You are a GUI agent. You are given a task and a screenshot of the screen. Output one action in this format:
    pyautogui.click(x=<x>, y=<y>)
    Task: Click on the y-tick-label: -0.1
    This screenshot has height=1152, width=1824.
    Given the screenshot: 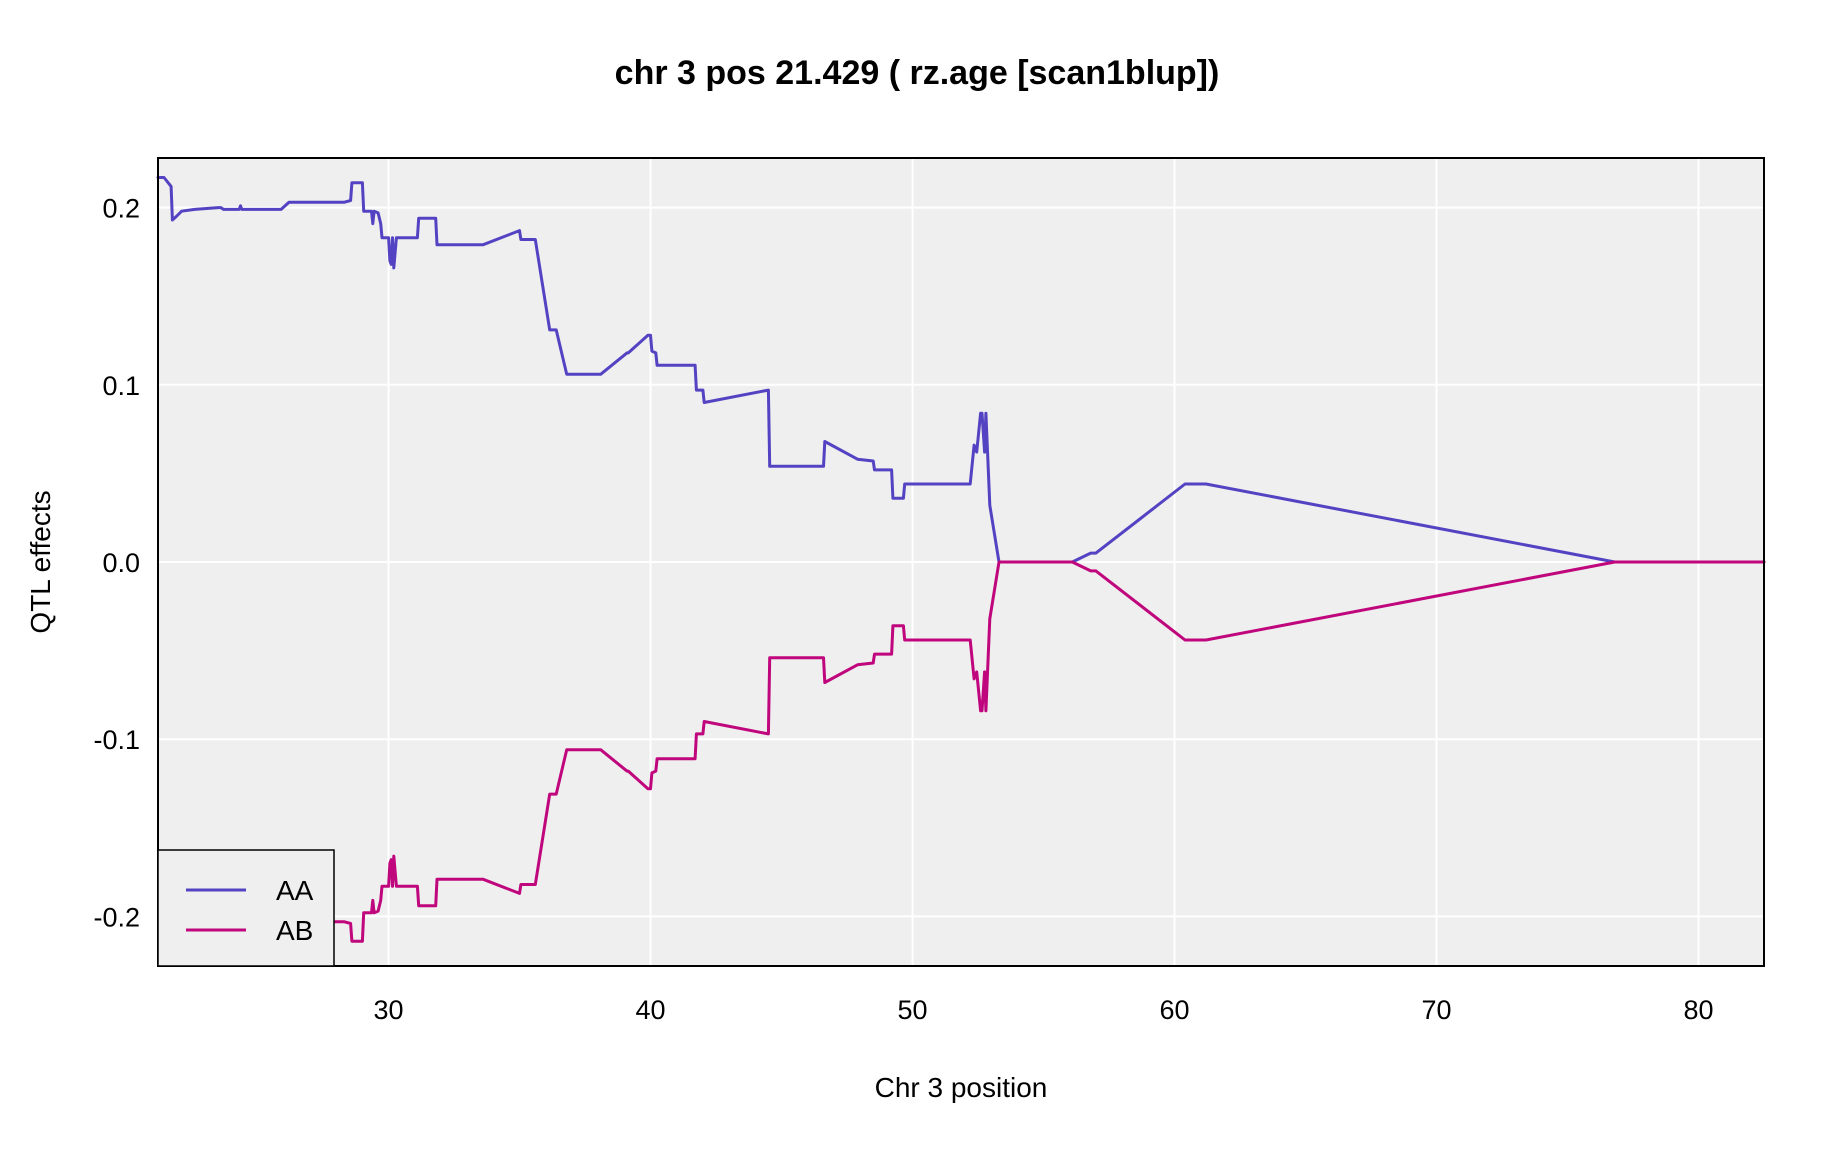 What is the action you would take?
    pyautogui.click(x=116, y=740)
    